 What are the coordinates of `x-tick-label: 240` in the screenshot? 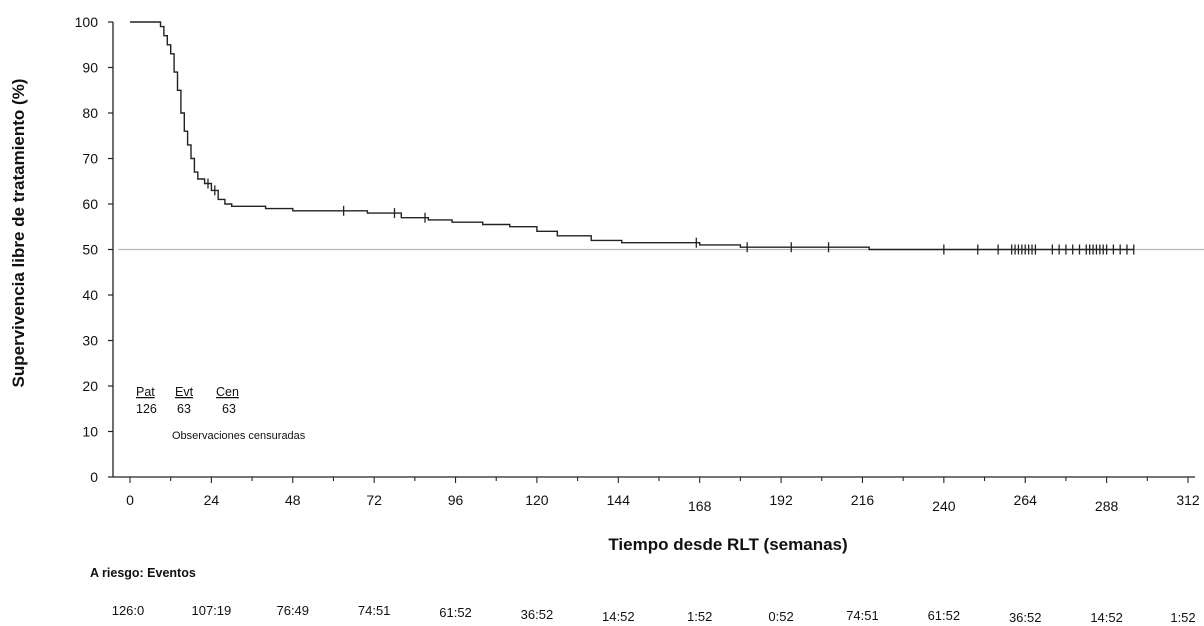 It's located at (944, 506).